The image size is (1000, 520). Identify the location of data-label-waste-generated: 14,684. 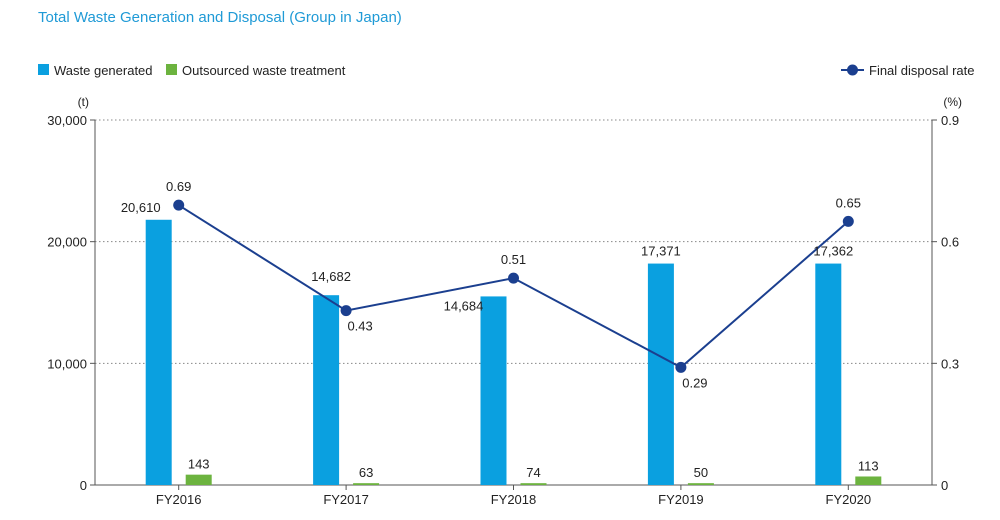
(464, 305).